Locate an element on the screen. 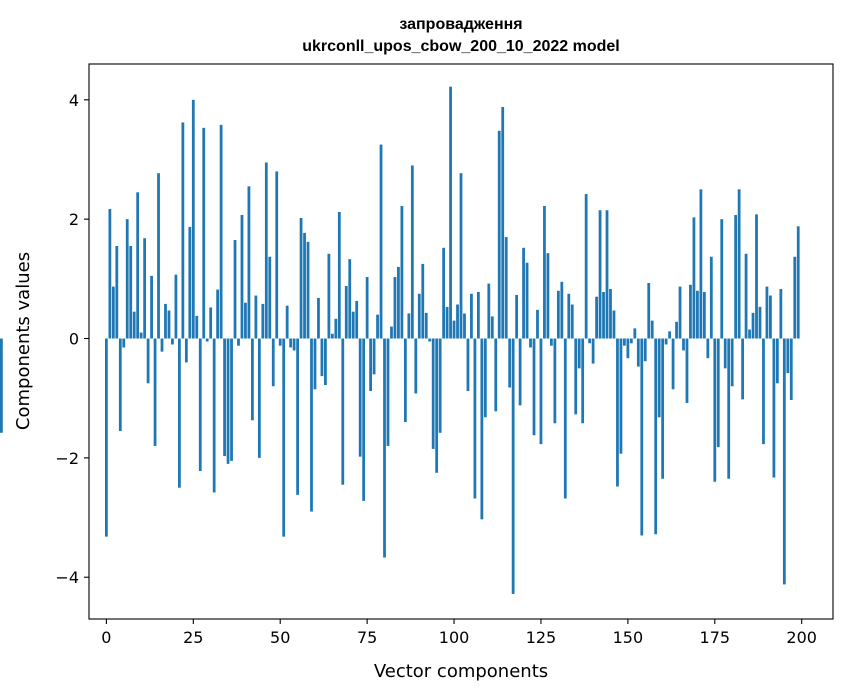  x-axis-ticks: 0 25 50 75 100 125 150 175 200 is located at coordinates (459, 633).